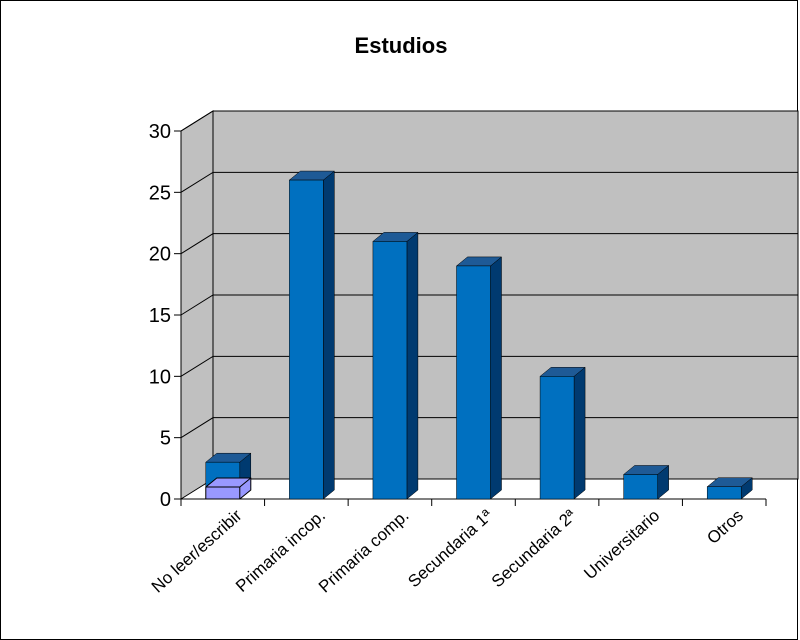 The width and height of the screenshot is (800, 640). What do you see at coordinates (160, 255) in the screenshot?
I see `y-tick-label: 20` at bounding box center [160, 255].